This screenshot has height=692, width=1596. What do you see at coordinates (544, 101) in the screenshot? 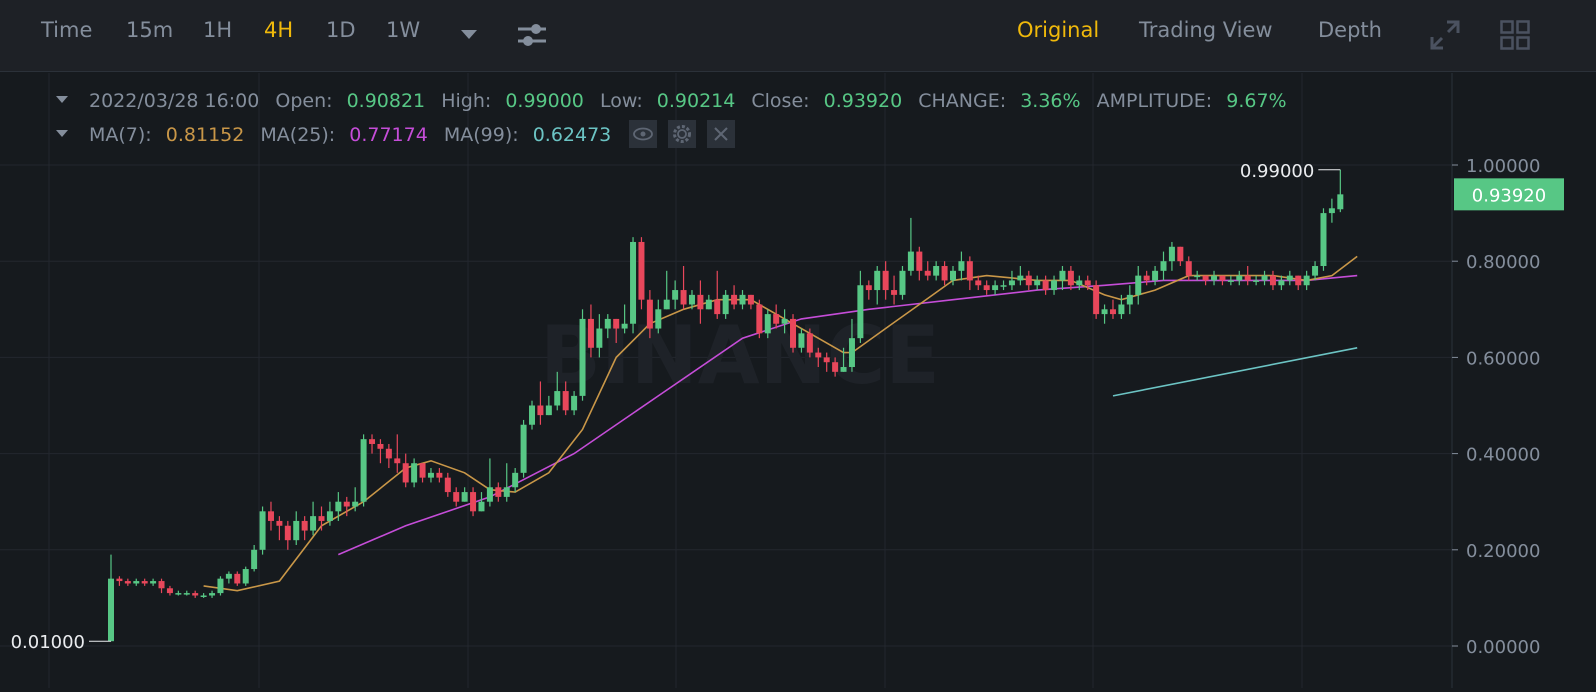
I see `high-value: 0.99000` at bounding box center [544, 101].